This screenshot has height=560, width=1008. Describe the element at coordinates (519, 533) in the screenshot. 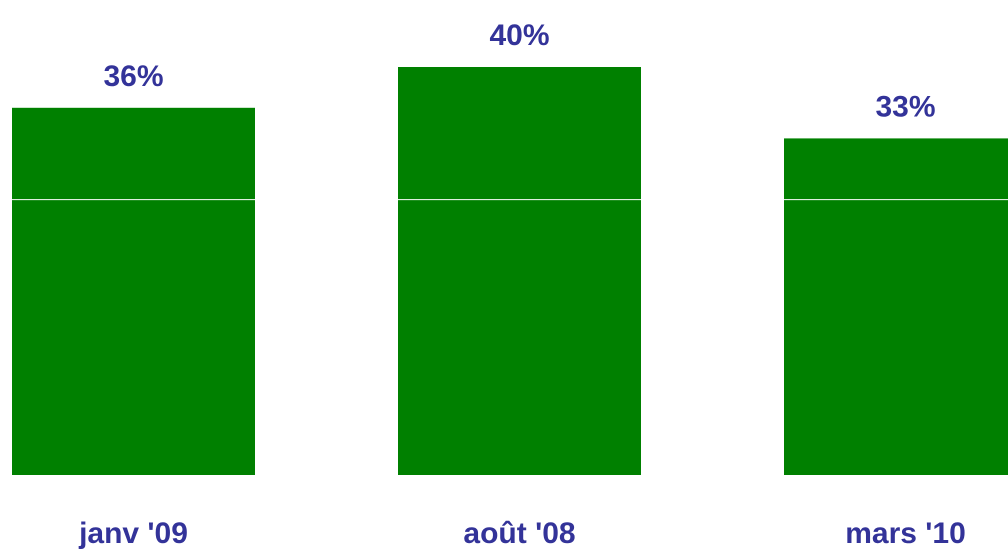

I see `category-label-2: août '08` at that location.